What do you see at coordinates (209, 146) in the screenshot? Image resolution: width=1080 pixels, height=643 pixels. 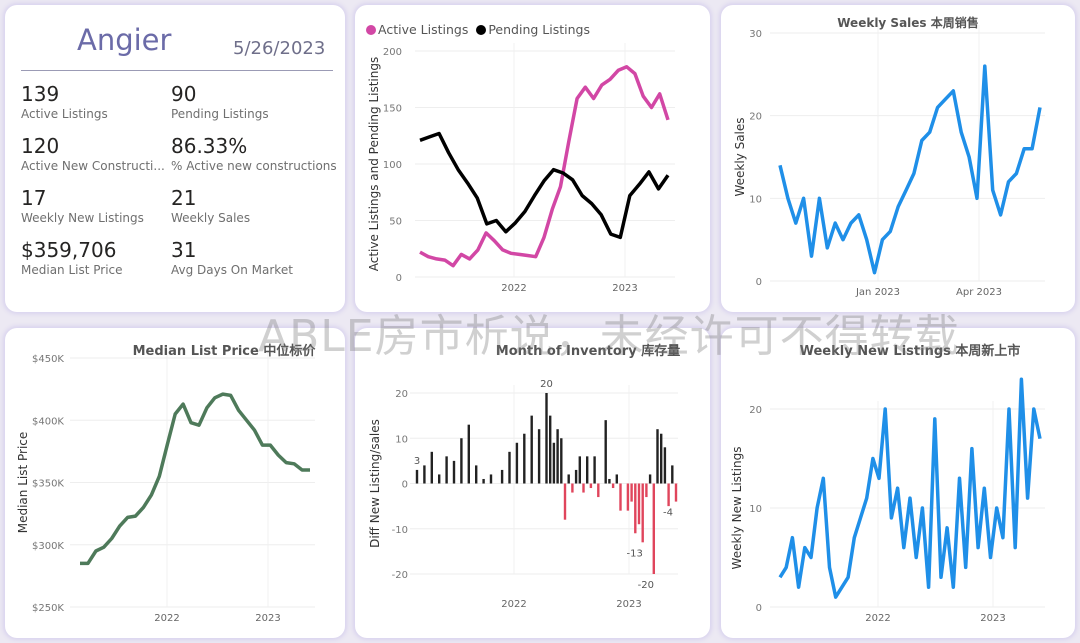 I see `kpi-value: 86.33%` at bounding box center [209, 146].